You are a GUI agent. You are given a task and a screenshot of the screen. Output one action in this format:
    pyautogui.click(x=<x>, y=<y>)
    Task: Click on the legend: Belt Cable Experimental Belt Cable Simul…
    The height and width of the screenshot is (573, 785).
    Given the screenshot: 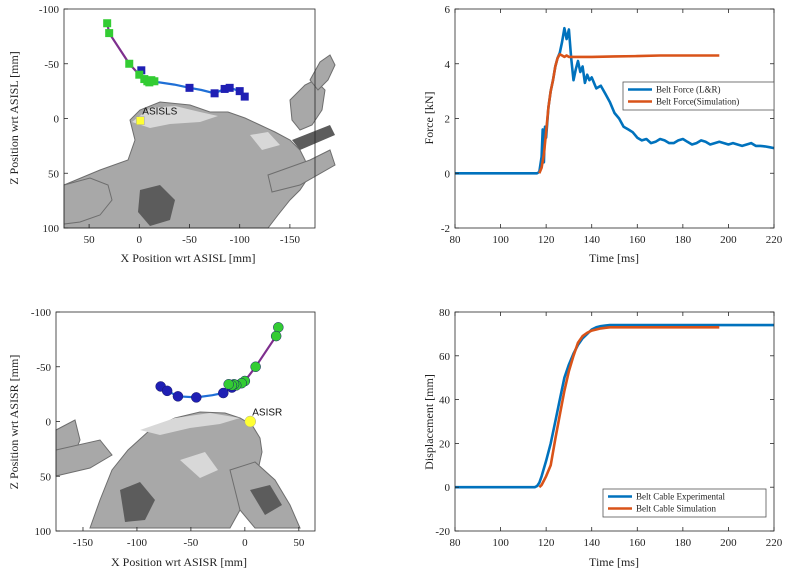 What is the action you would take?
    pyautogui.click(x=684, y=503)
    